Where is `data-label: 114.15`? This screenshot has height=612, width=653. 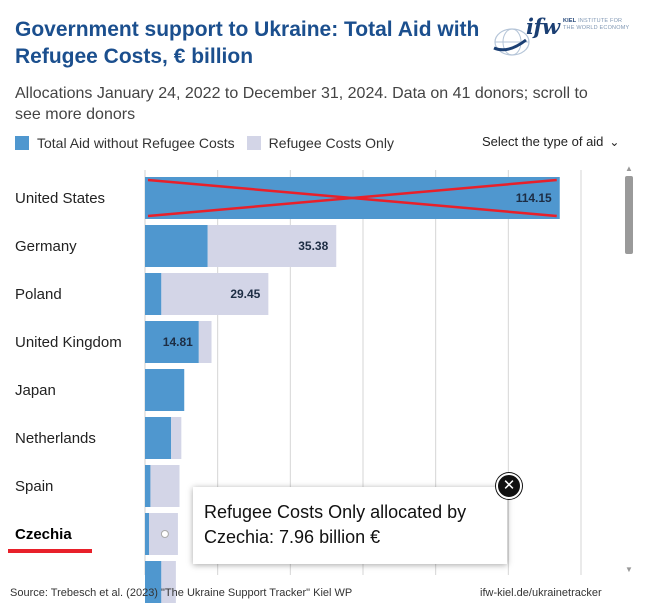
data-label: 114.15 is located at coordinates (534, 198).